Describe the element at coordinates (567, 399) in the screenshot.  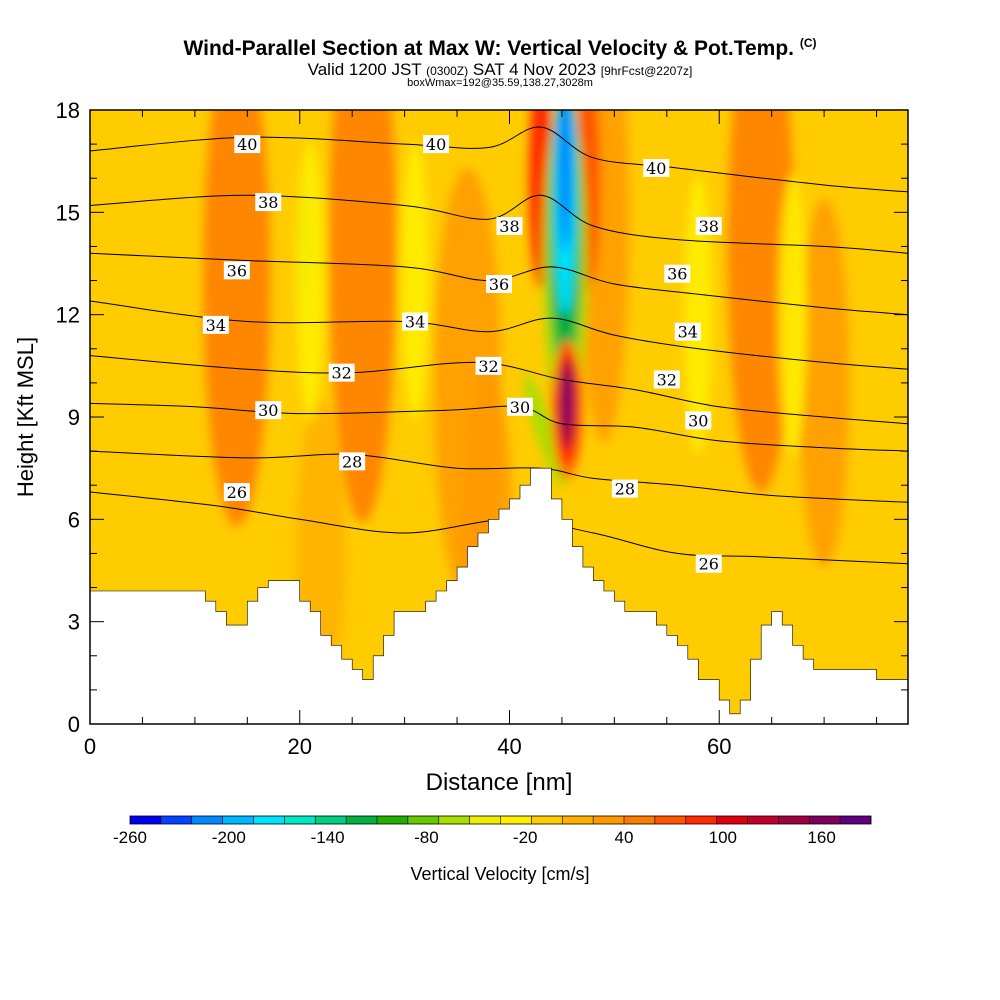
I see `updraft-core` at that location.